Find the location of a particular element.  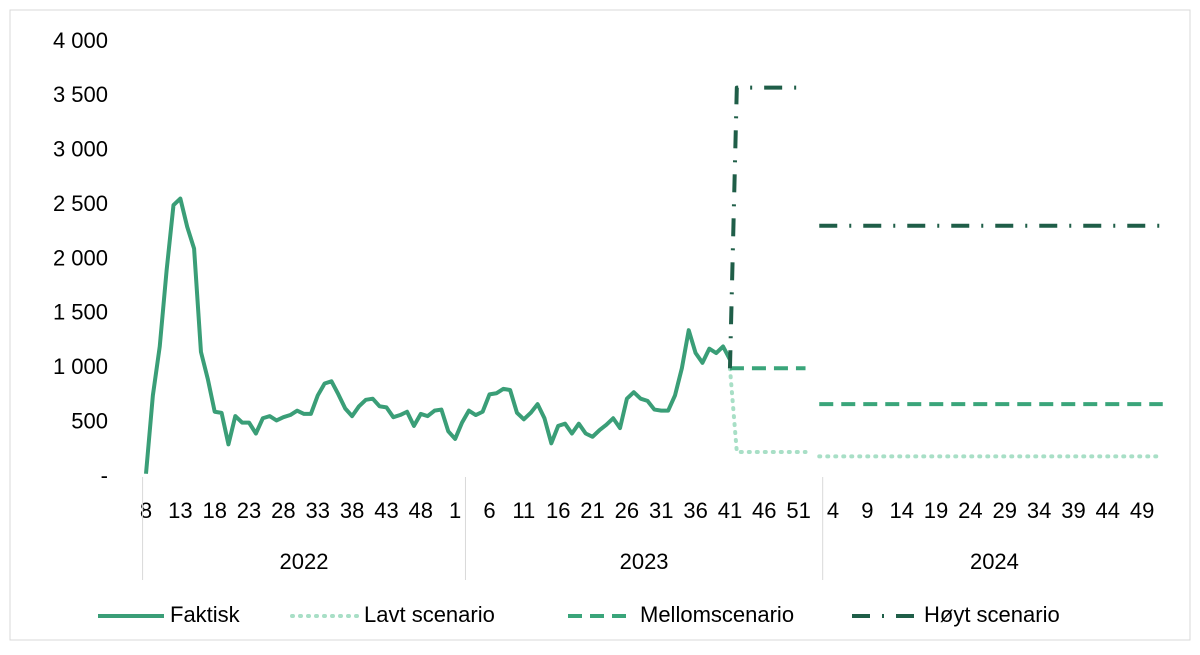

x-tick-label: 31 is located at coordinates (661, 510).